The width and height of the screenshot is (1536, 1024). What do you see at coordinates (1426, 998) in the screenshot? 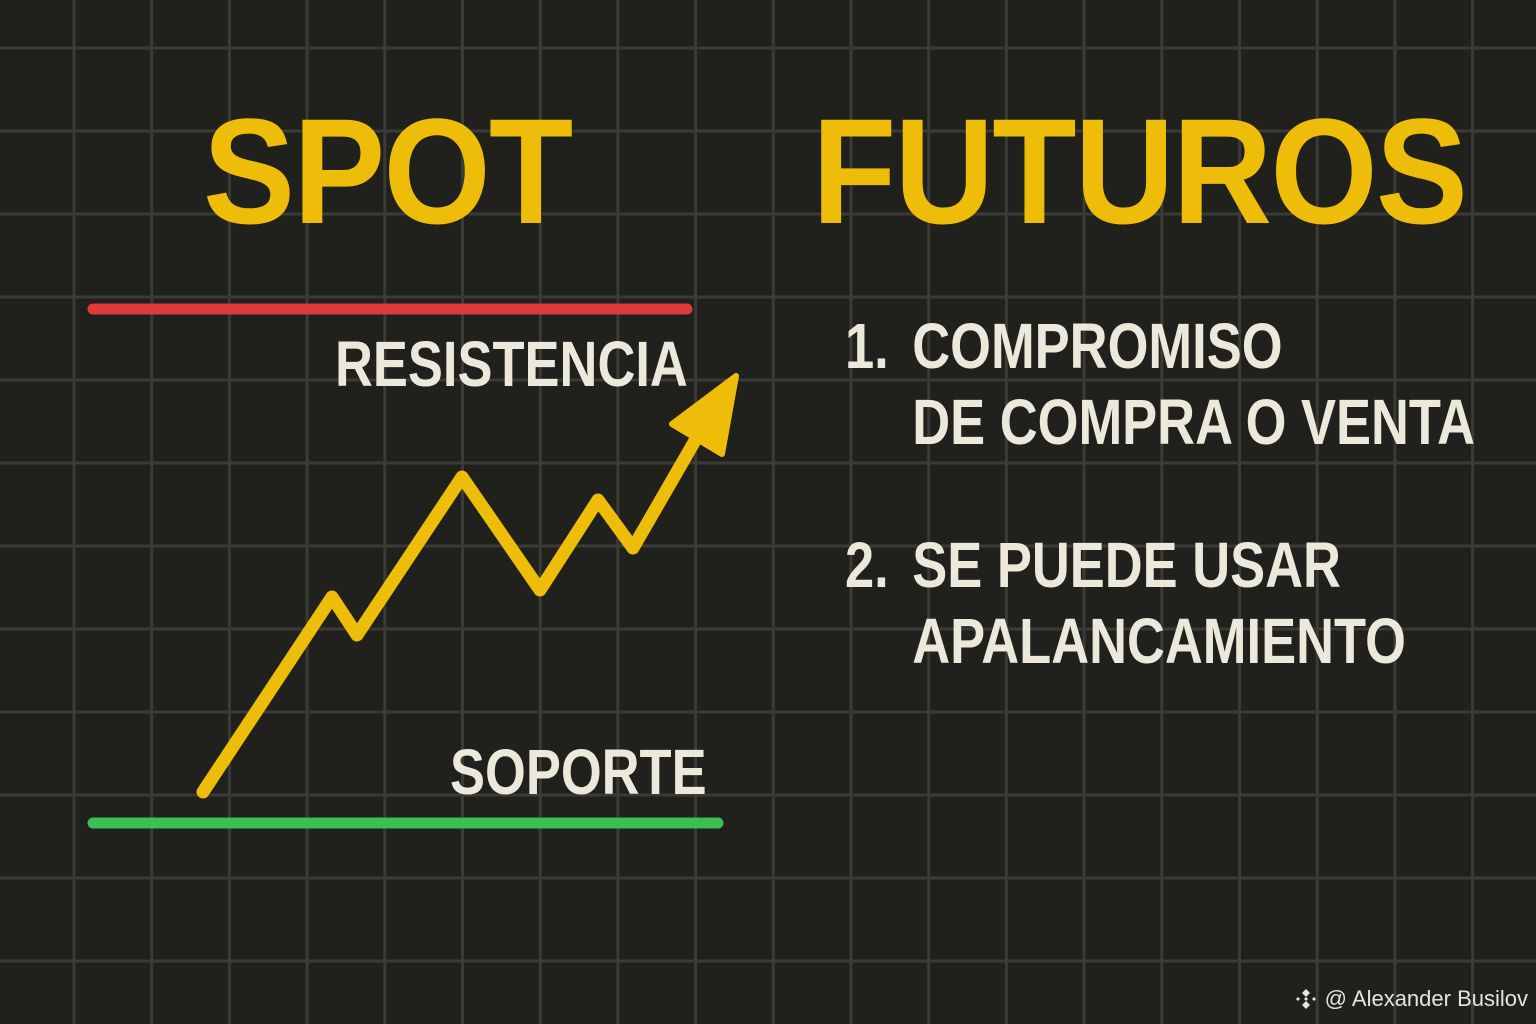
I see `watermark-text: @ Alexander Busilov` at bounding box center [1426, 998].